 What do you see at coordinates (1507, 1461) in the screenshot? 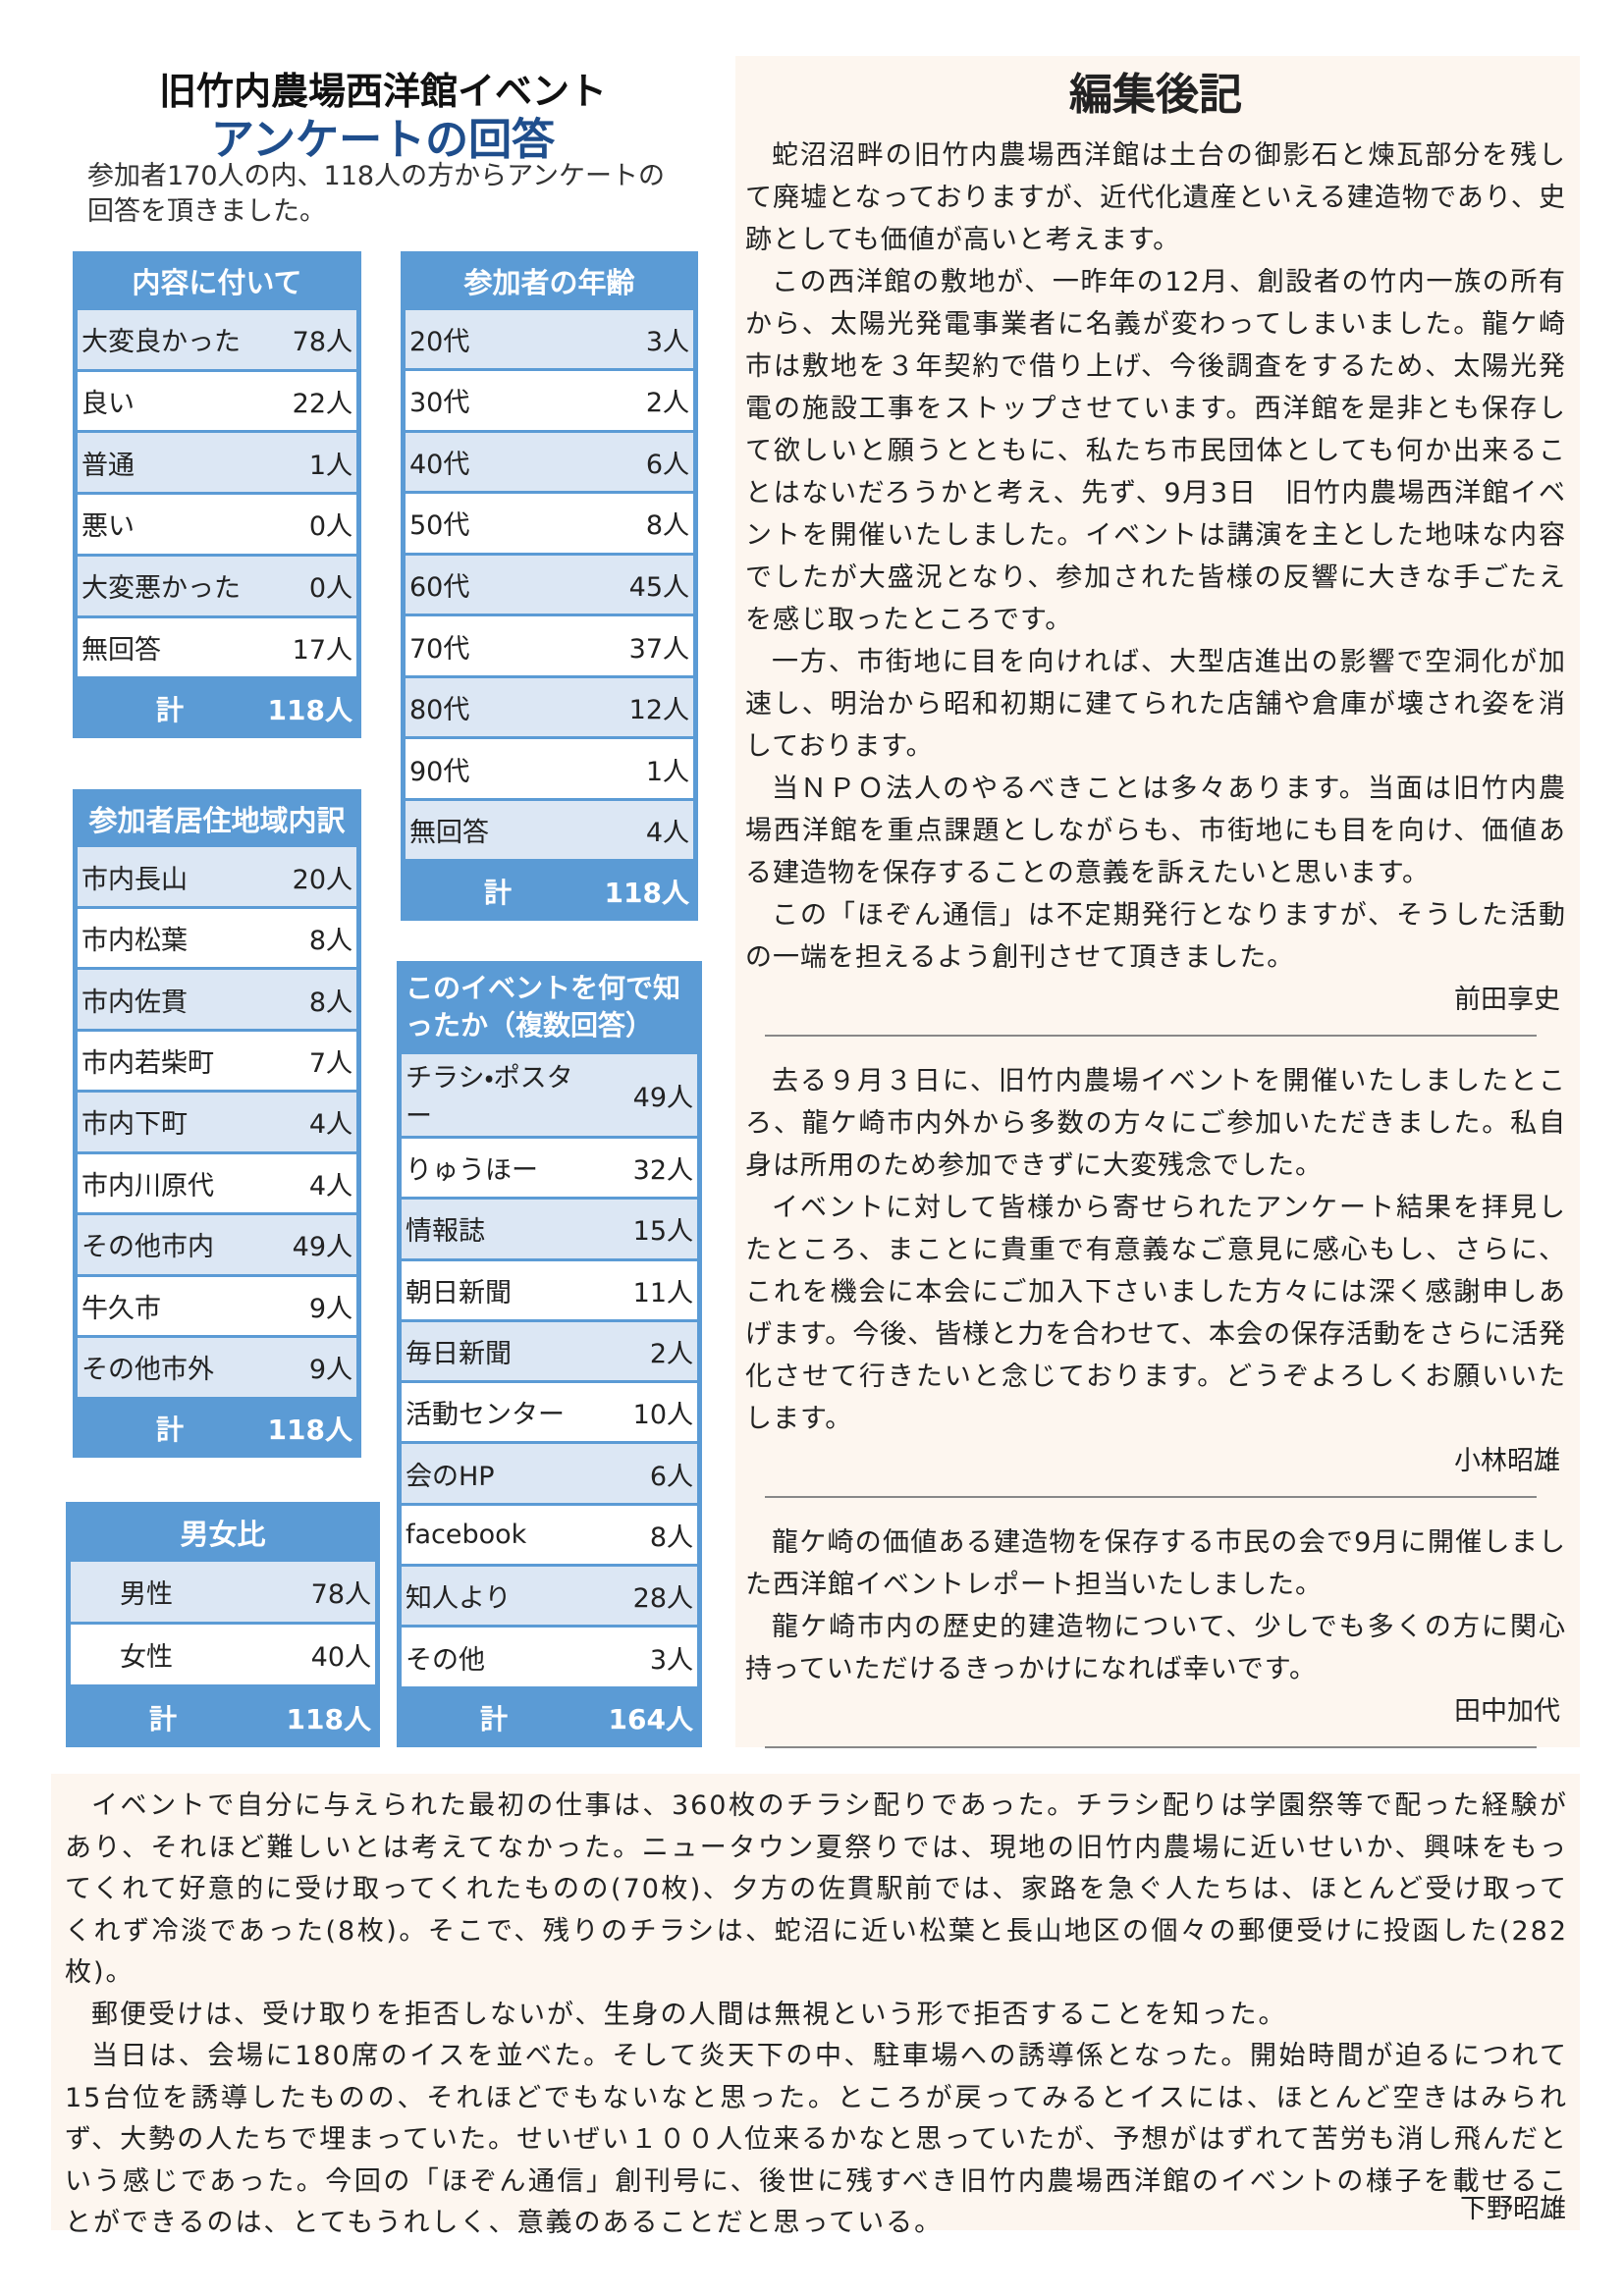
I see `signature: 小林昭雄` at bounding box center [1507, 1461].